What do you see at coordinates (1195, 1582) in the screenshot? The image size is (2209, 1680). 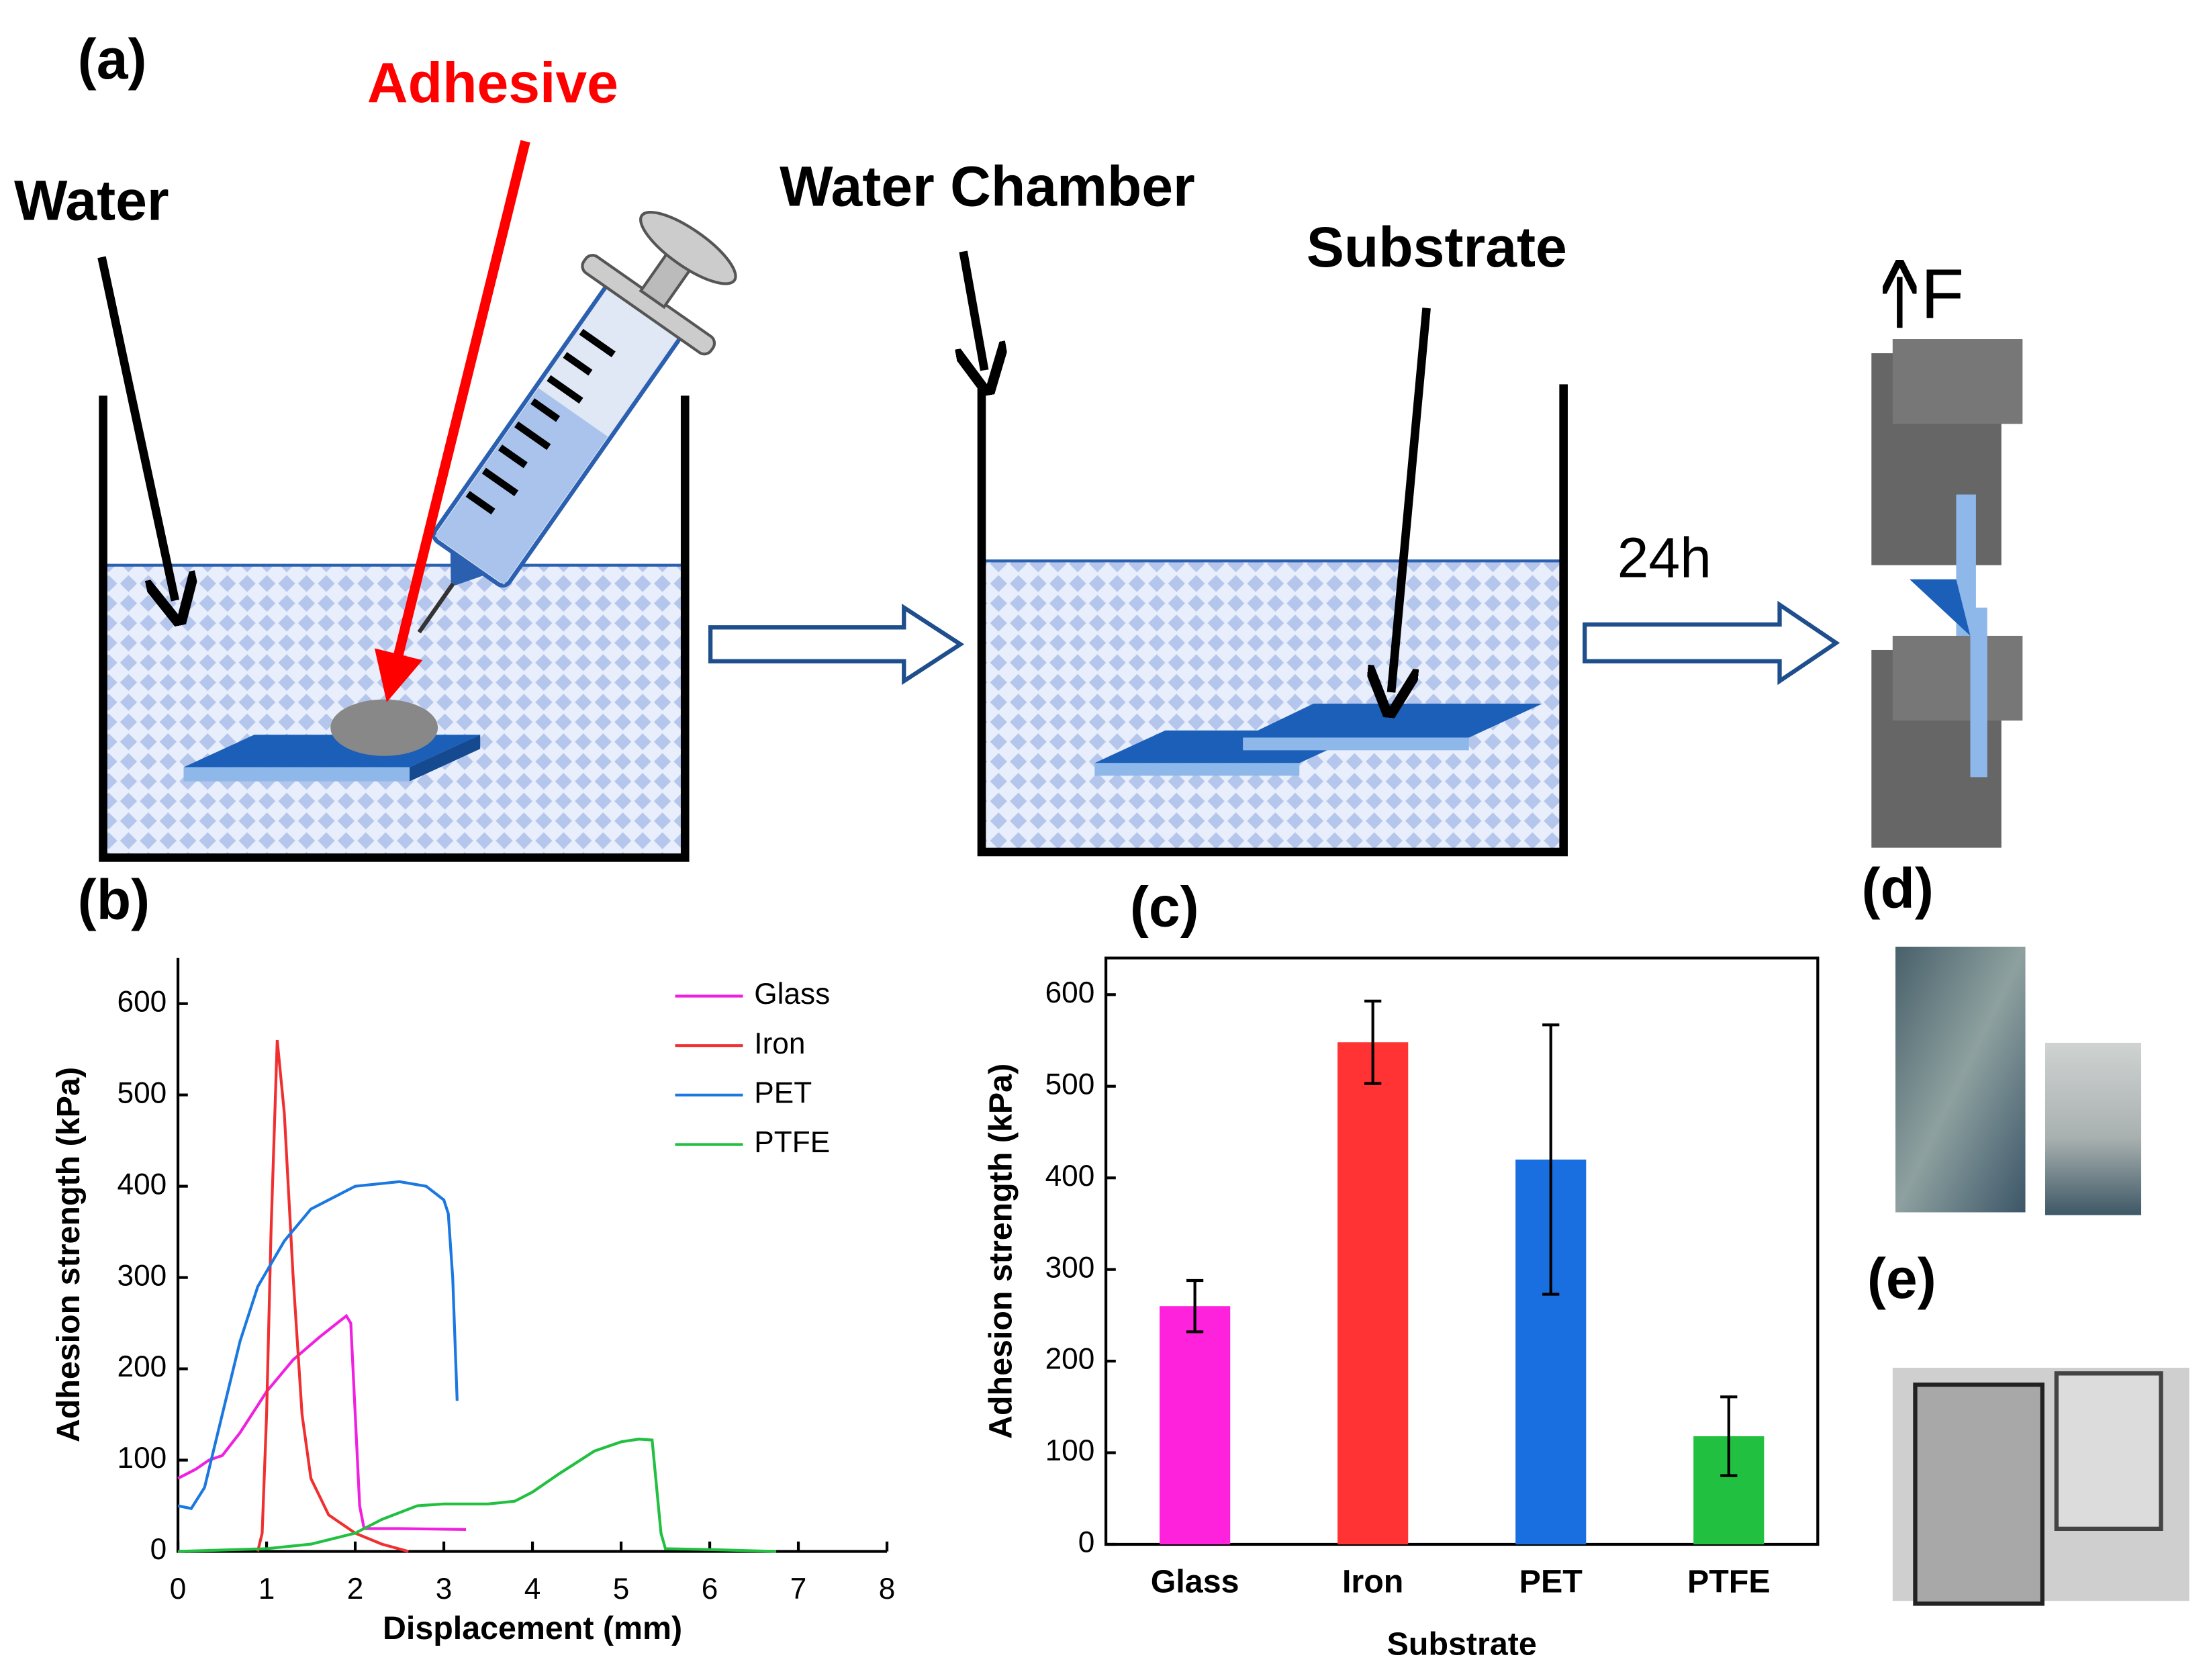 I see `x-tick-label: Glass` at bounding box center [1195, 1582].